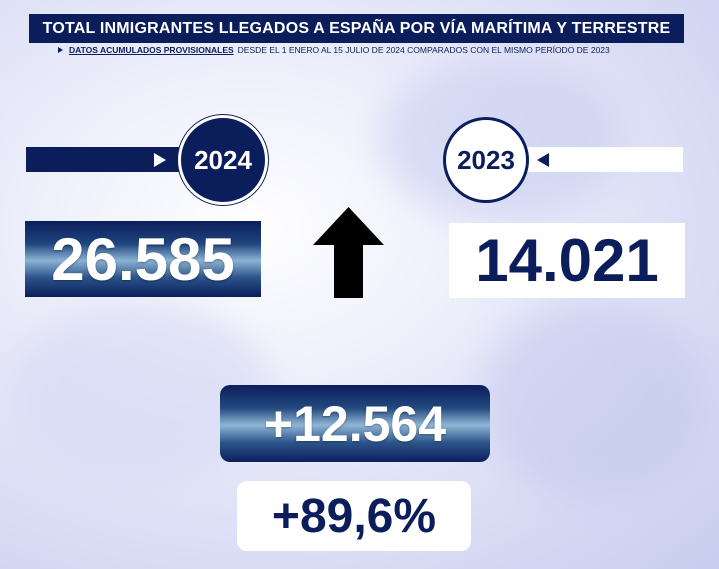 The image size is (719, 569). Describe the element at coordinates (348, 252) in the screenshot. I see `up-arrow-icon` at that location.